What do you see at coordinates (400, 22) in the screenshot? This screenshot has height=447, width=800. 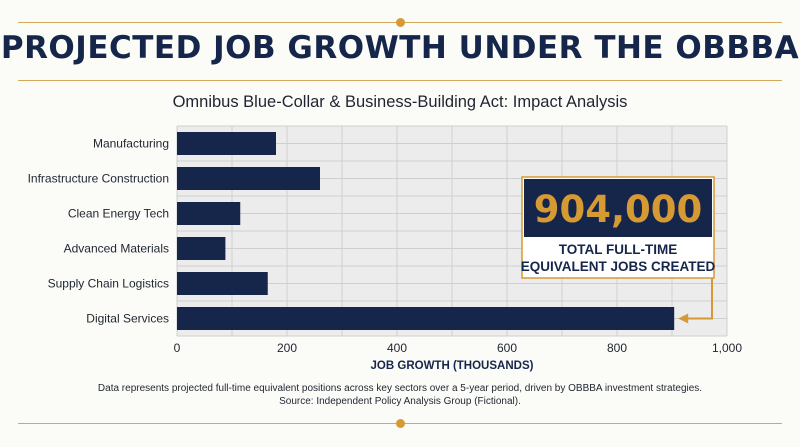 I see `top-ornament-dot` at bounding box center [400, 22].